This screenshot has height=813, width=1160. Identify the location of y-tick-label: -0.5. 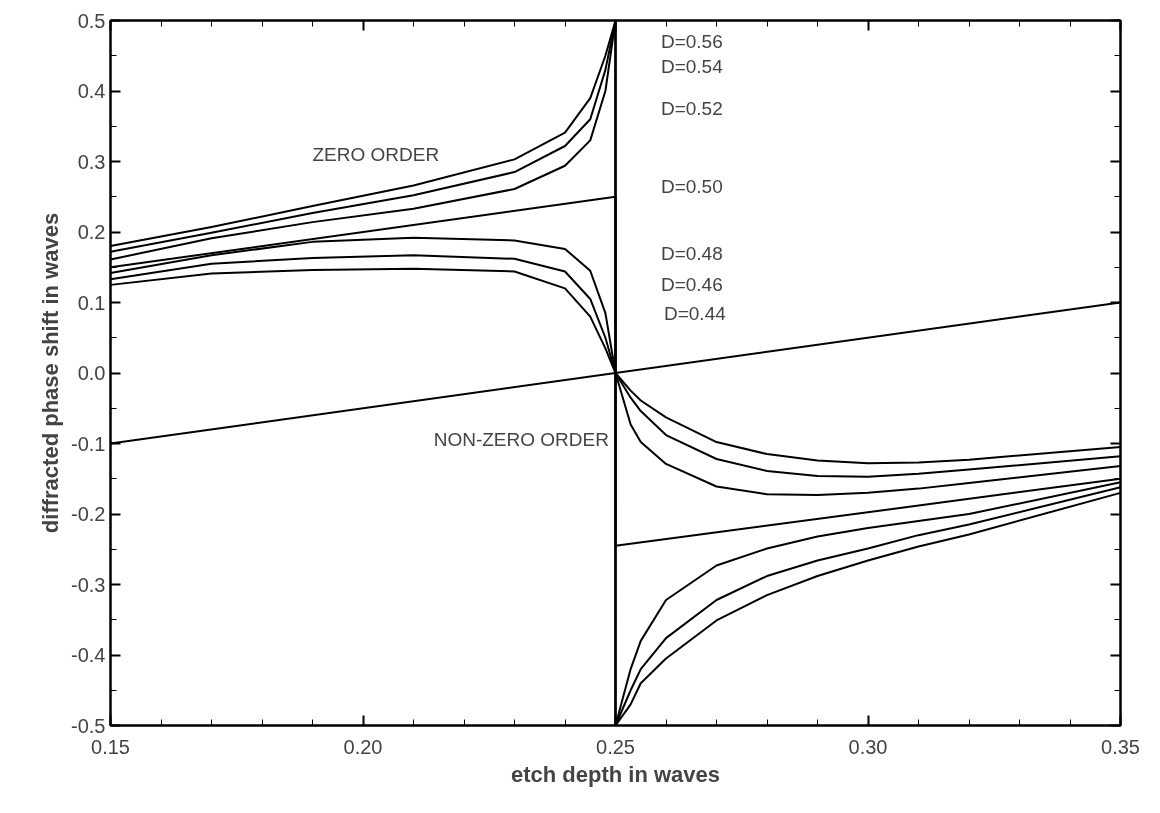
(88, 725).